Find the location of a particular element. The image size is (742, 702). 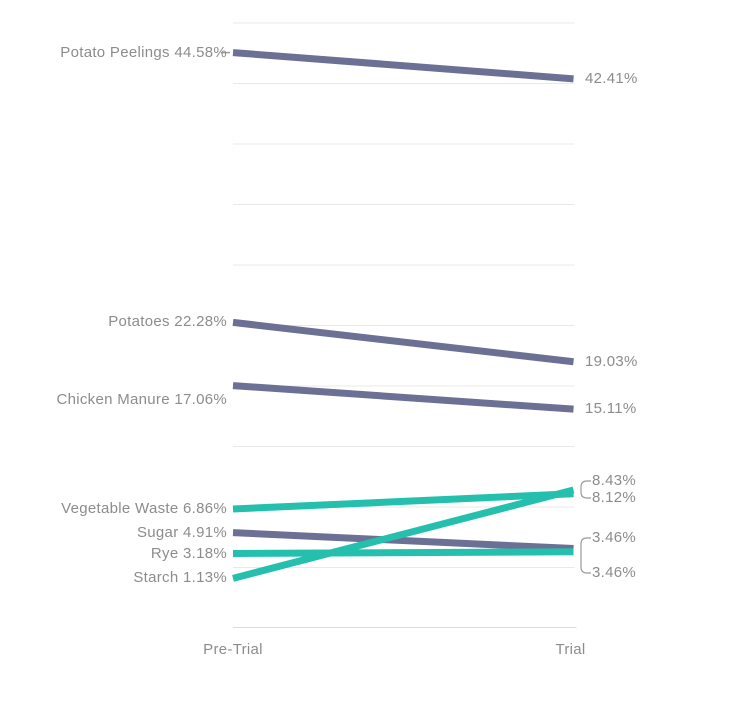

right-value-label-rye: 3.46% is located at coordinates (614, 572).